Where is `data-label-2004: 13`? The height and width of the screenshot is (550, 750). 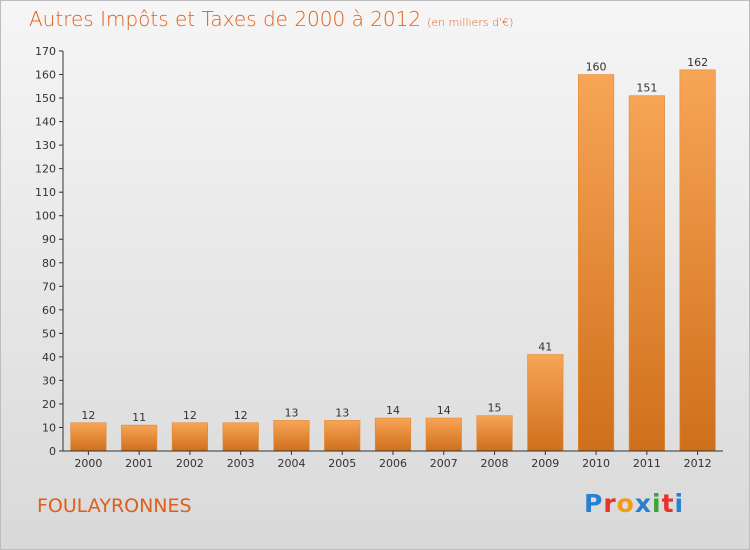
data-label-2004: 13 is located at coordinates (291, 412).